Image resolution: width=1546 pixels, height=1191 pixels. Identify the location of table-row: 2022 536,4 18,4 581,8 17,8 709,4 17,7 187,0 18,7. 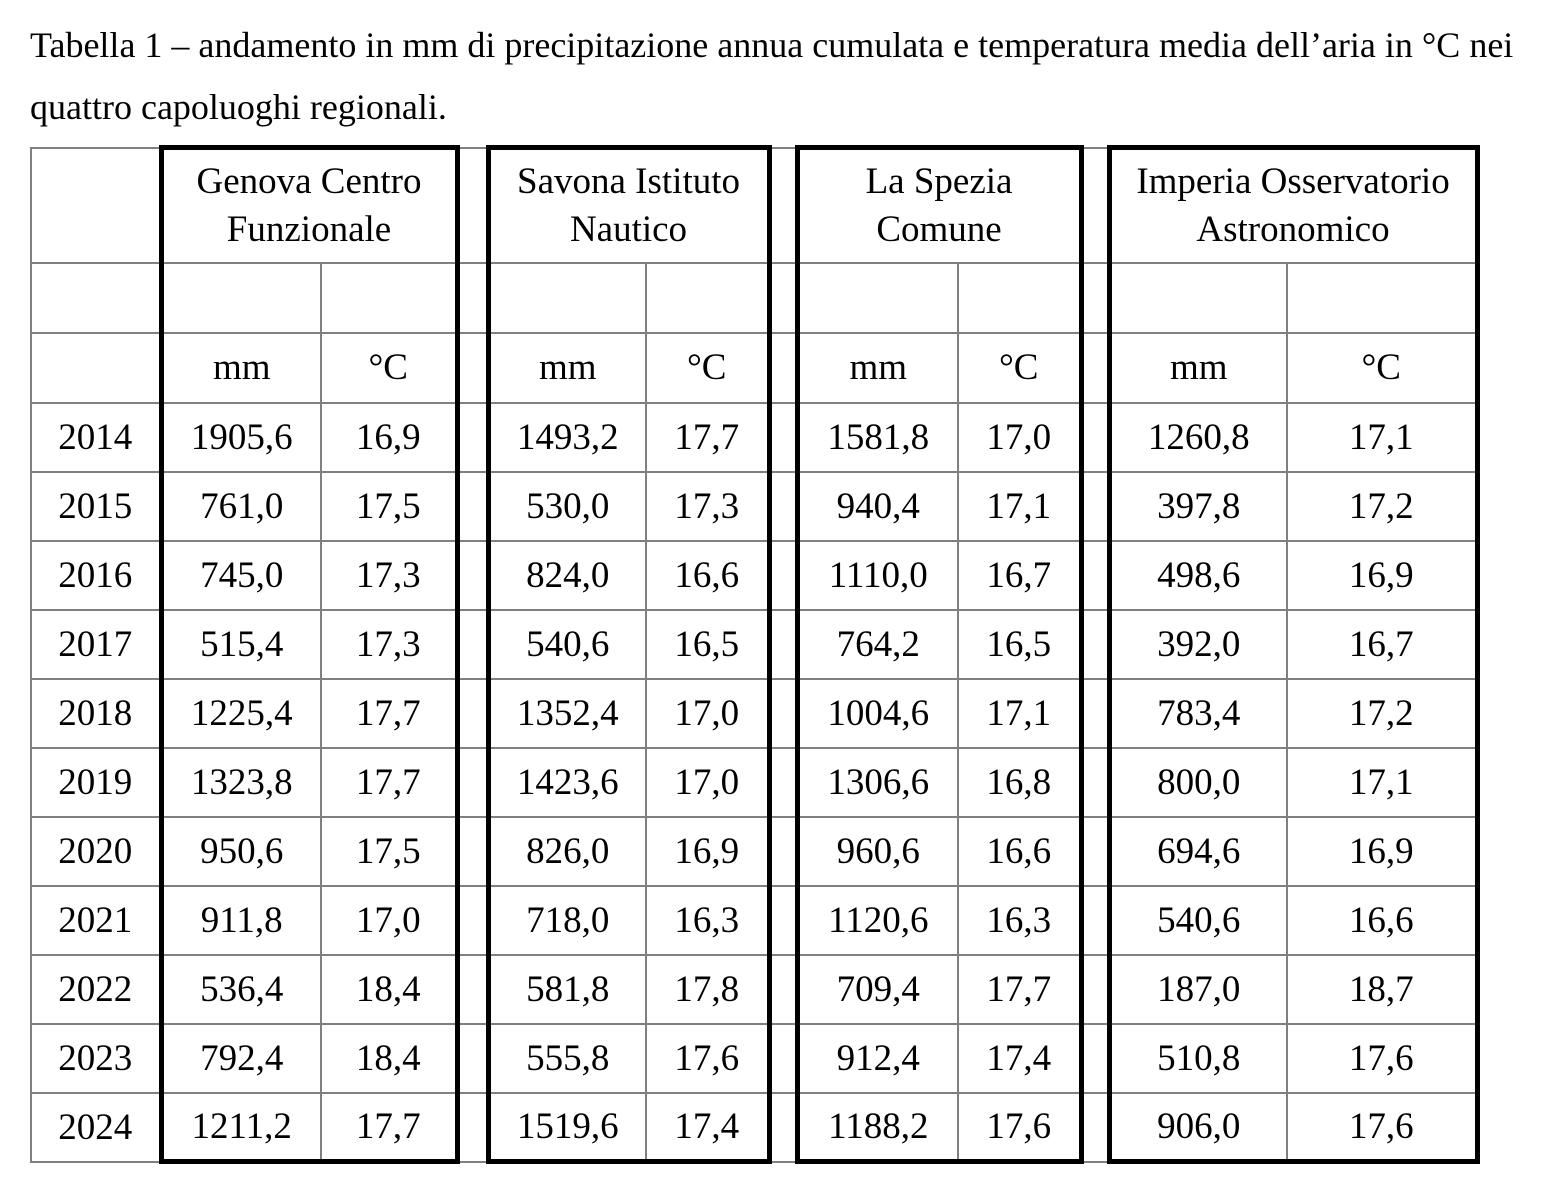
(755, 989).